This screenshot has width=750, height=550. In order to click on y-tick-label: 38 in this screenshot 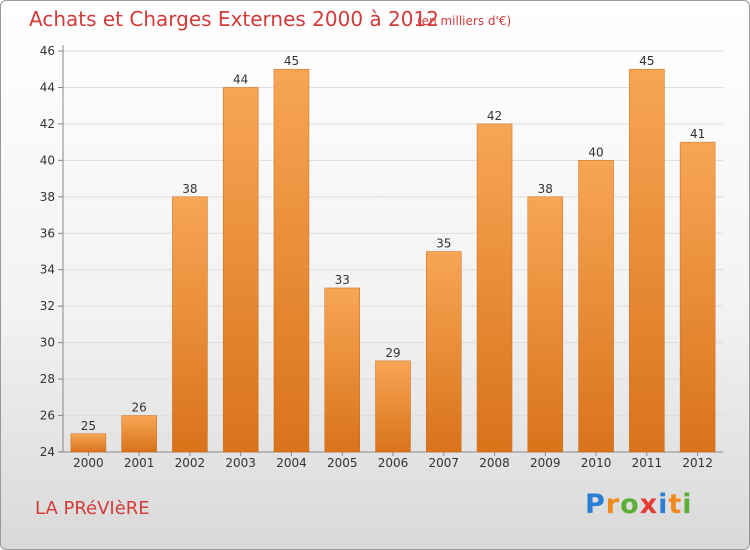, I will do `click(47, 197)`.